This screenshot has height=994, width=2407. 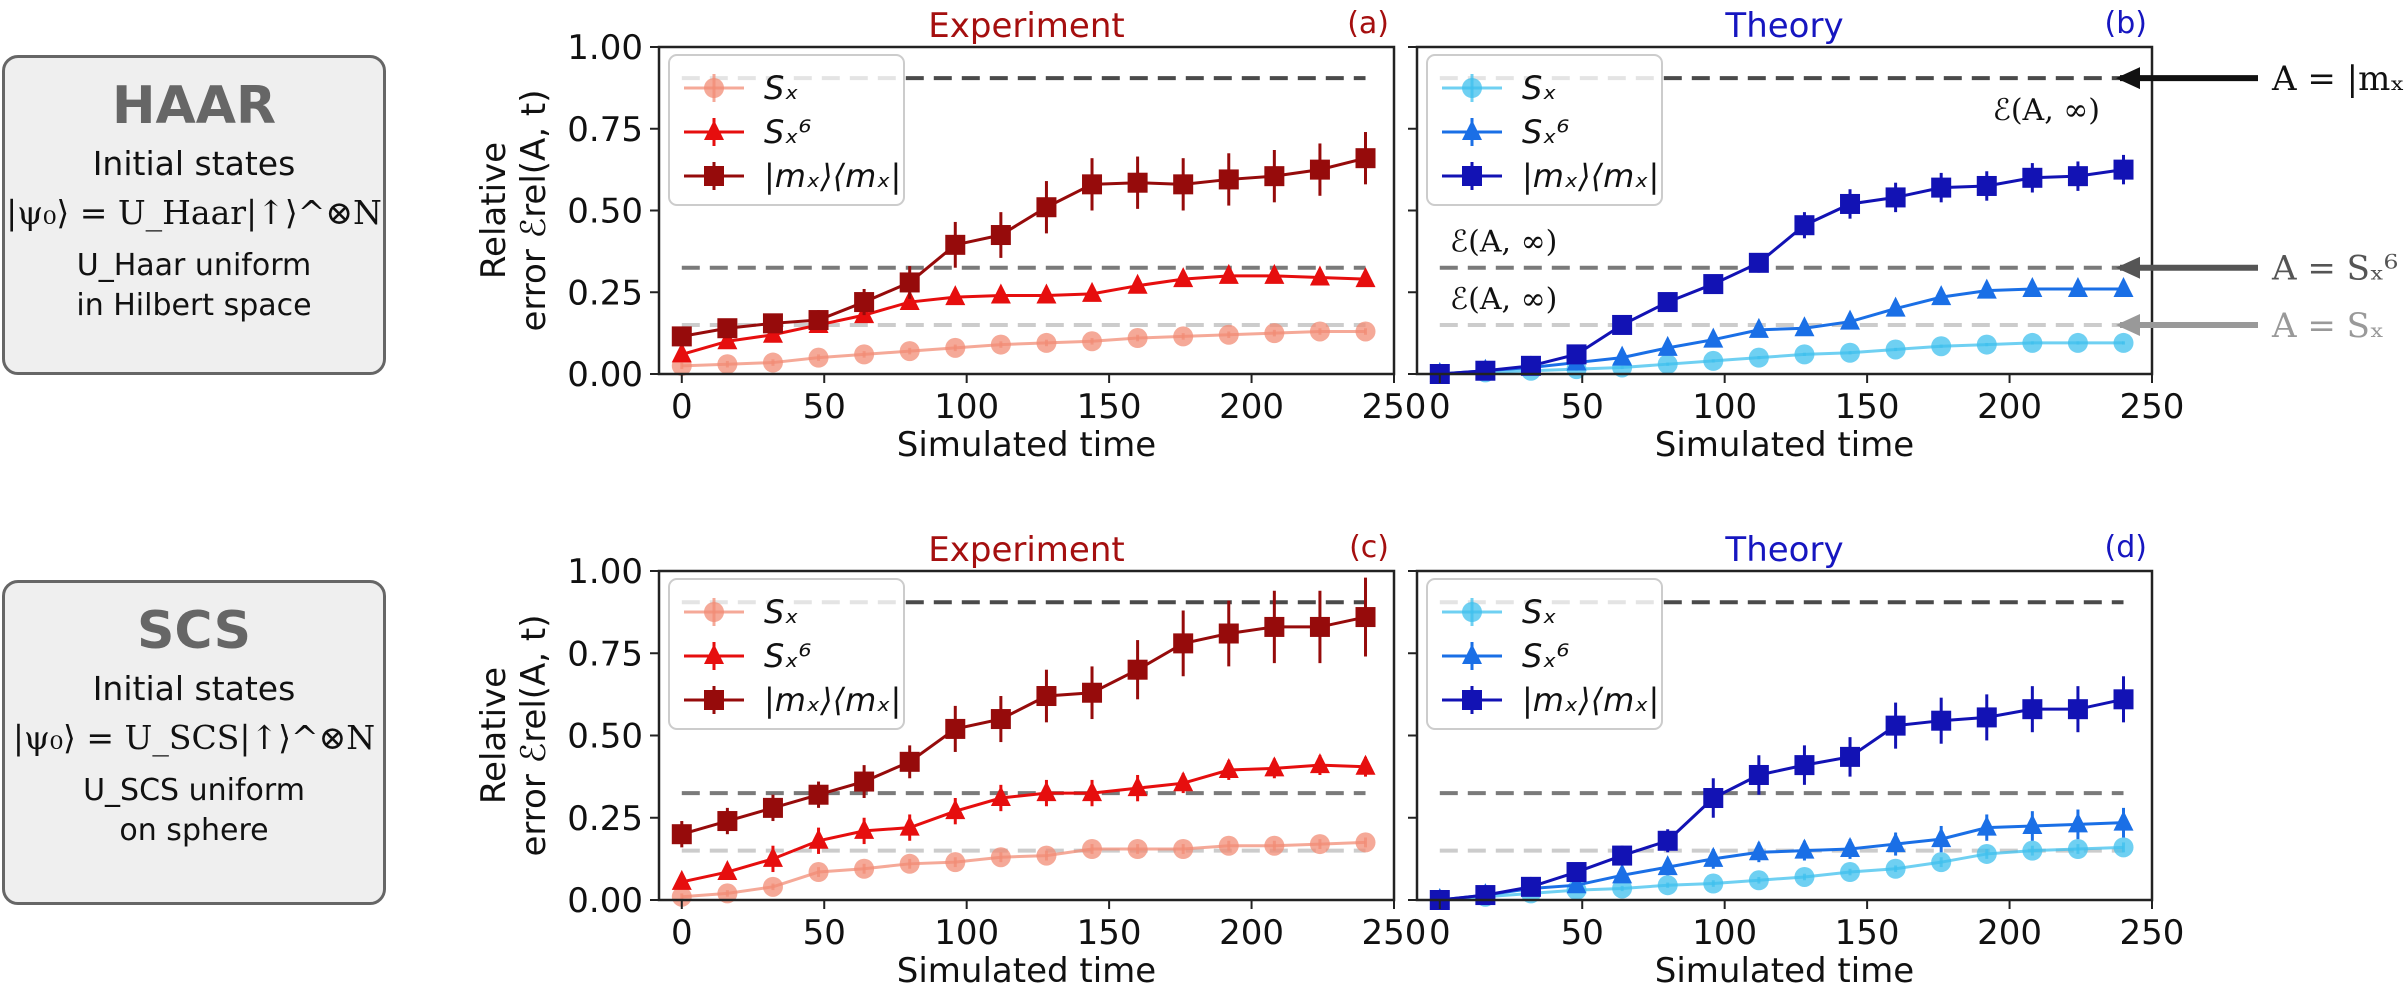 What do you see at coordinates (534, 735) in the screenshot?
I see `y-axis-label: error ℰrel(A, t)` at bounding box center [534, 735].